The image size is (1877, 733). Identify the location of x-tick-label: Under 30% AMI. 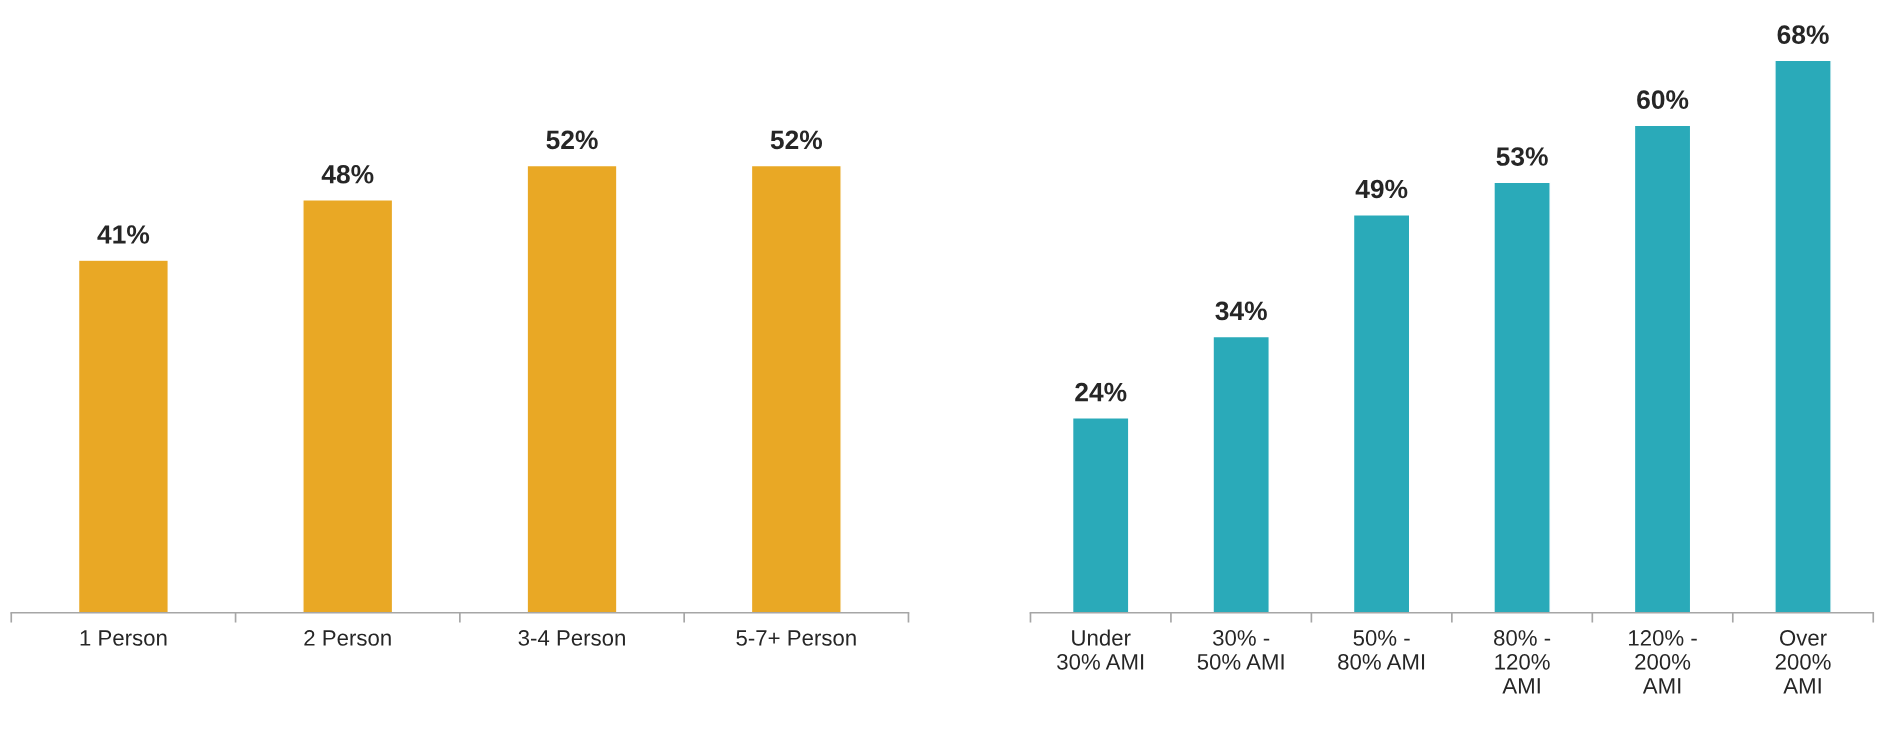
(1100, 649).